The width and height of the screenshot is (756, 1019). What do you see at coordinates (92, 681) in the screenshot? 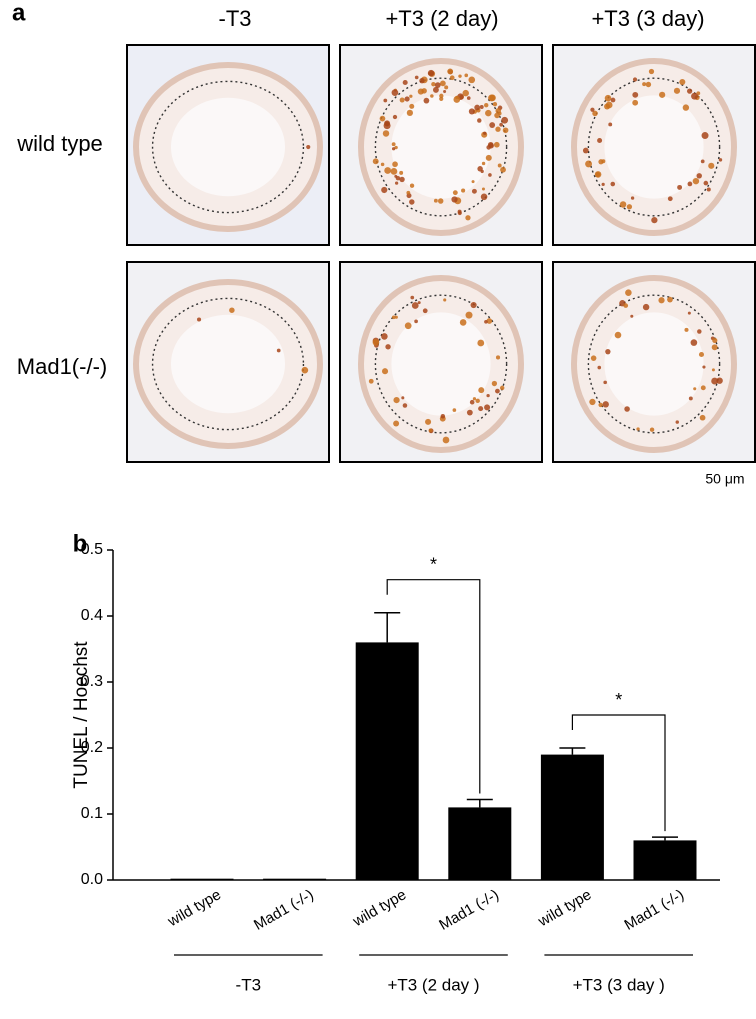
I see `y-tick-label: 0.3` at bounding box center [92, 681].